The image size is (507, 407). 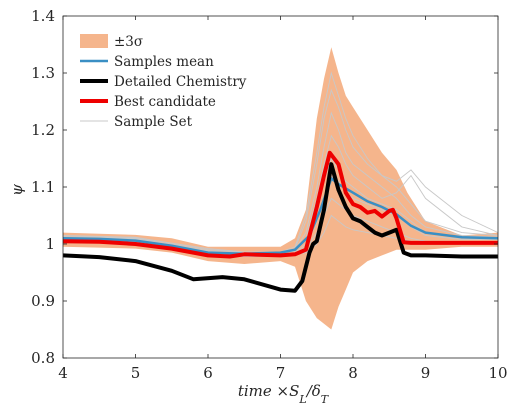 I want to click on legend-label-sample-set: Sample Set, so click(x=153, y=122).